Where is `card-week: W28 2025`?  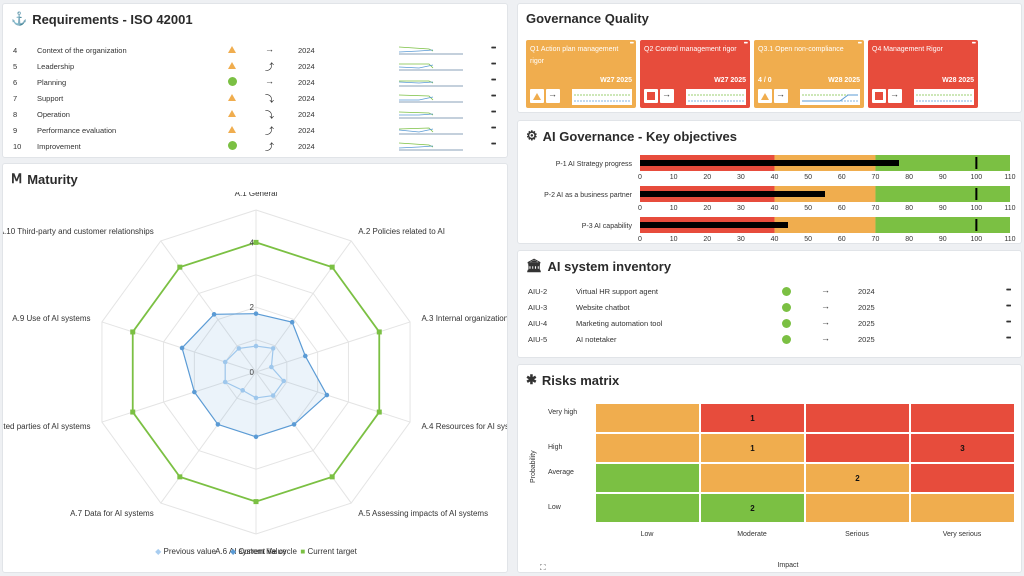
card-week: W28 2025 is located at coordinates (958, 80).